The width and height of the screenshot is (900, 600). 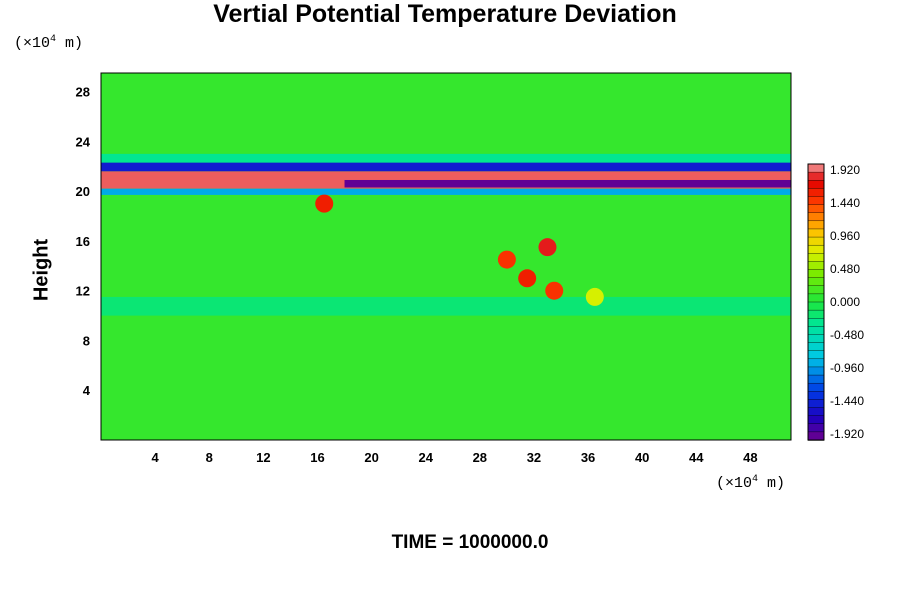 What do you see at coordinates (750, 457) in the screenshot?
I see `x-tick-label: 48` at bounding box center [750, 457].